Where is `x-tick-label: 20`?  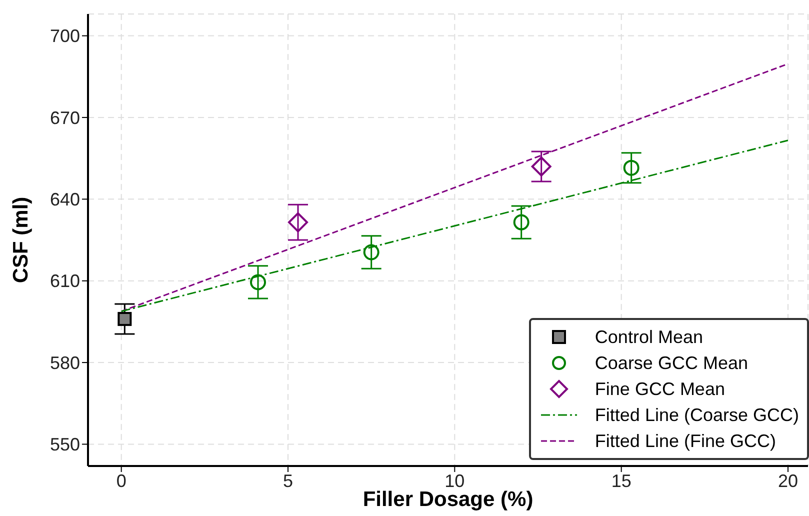
x-tick-label: 20 is located at coordinates (788, 480).